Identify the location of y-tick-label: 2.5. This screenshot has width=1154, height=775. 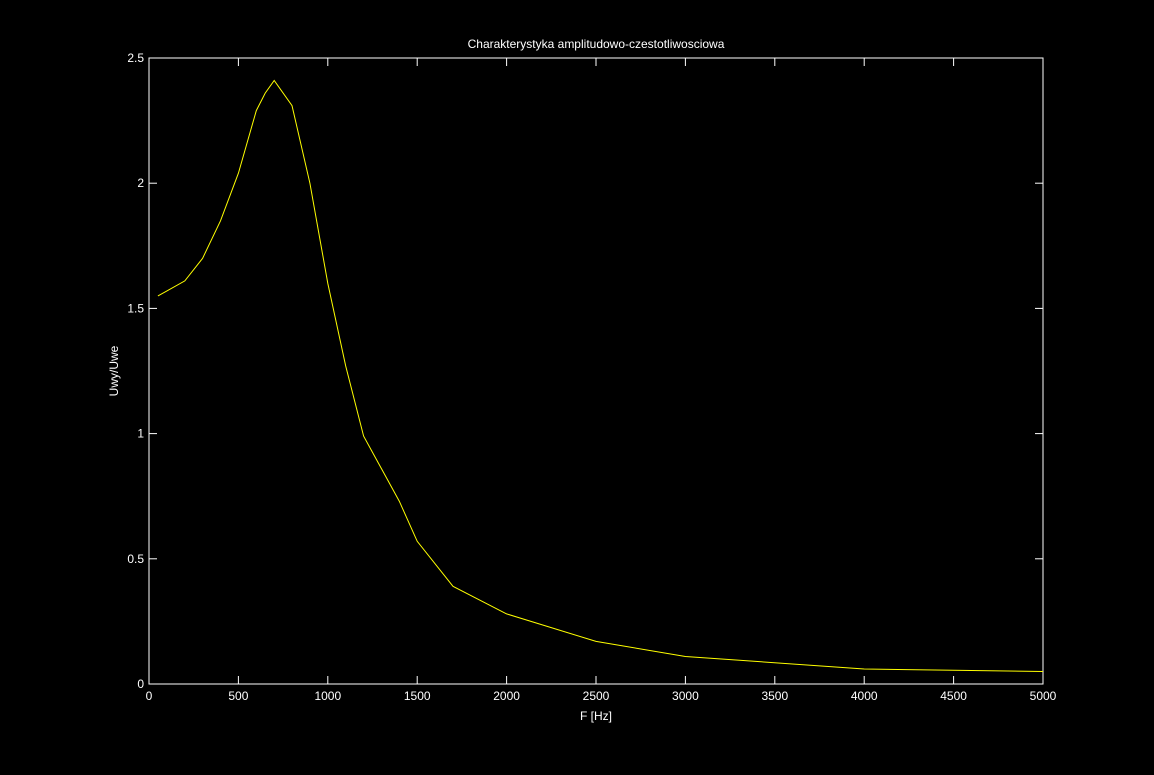
(135, 58).